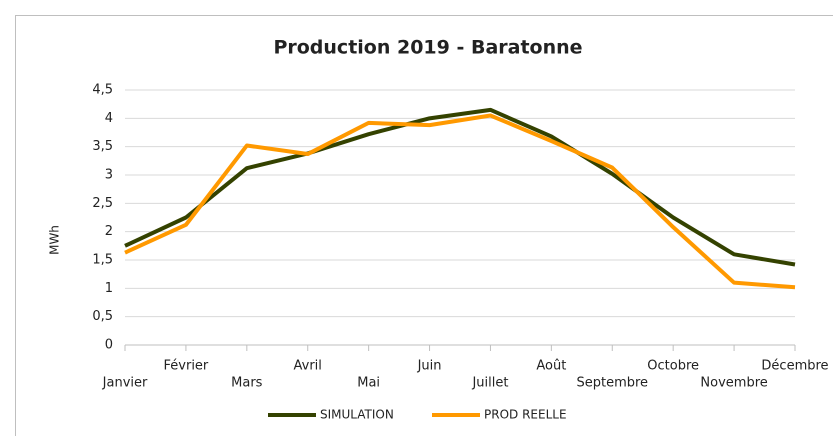  Describe the element at coordinates (109, 231) in the screenshot. I see `y-tick-label: 2` at that location.